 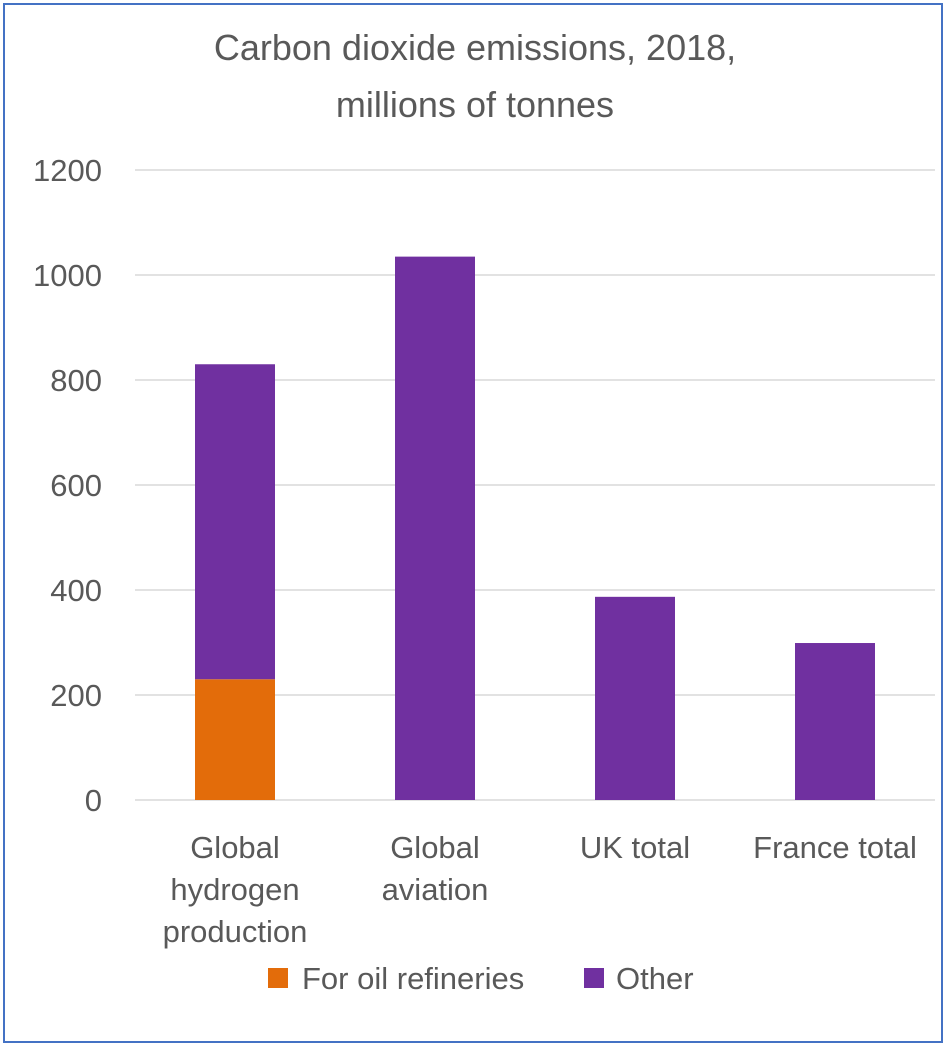 What do you see at coordinates (475, 104) in the screenshot?
I see `chart-title-line: millions of tonnes` at bounding box center [475, 104].